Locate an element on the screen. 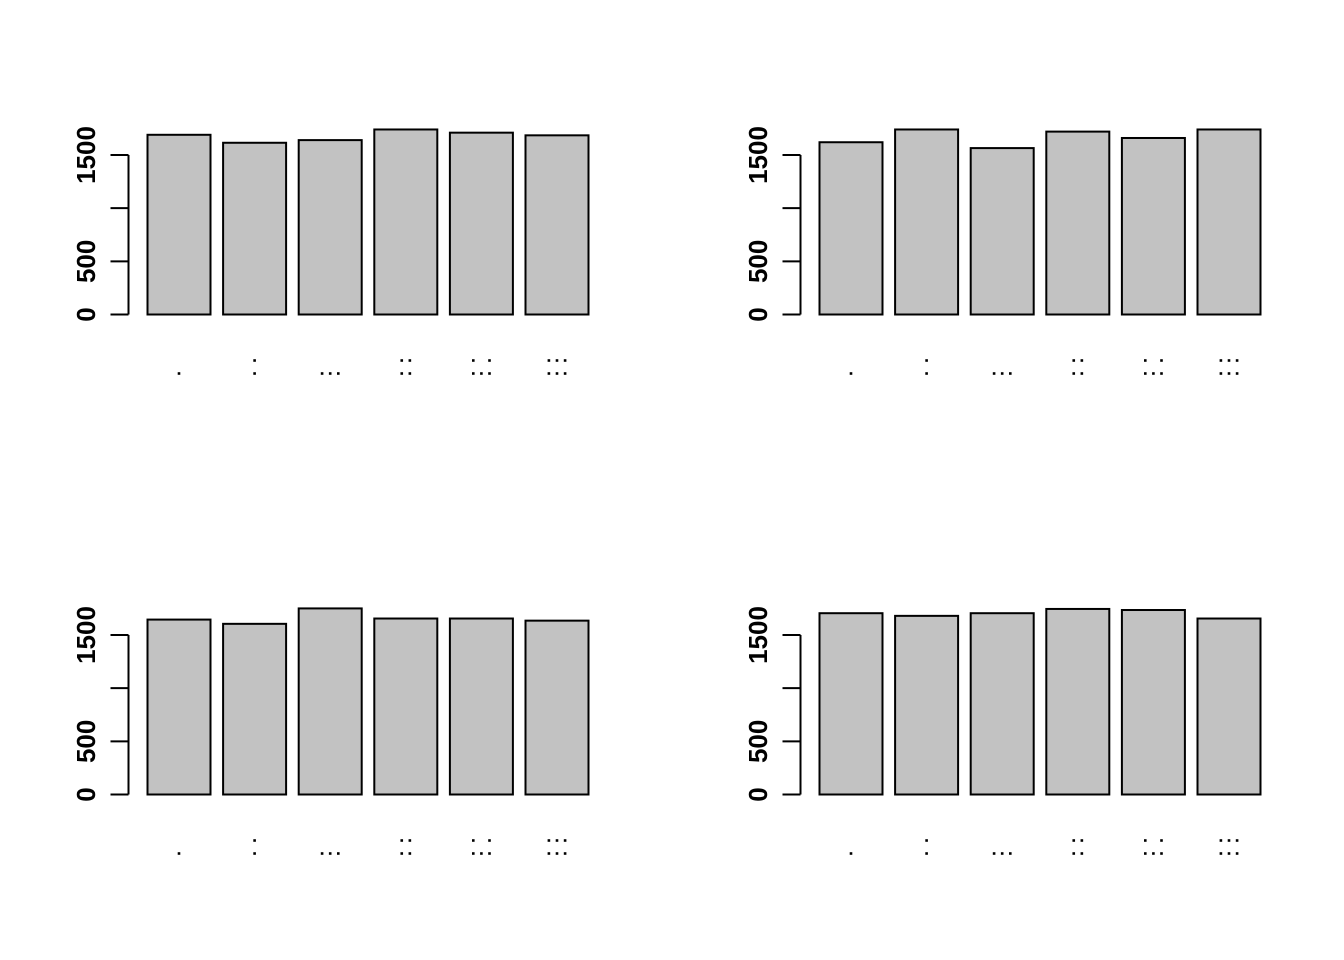  barplot-top-left: 0 500 1500 is located at coordinates (330, 250).